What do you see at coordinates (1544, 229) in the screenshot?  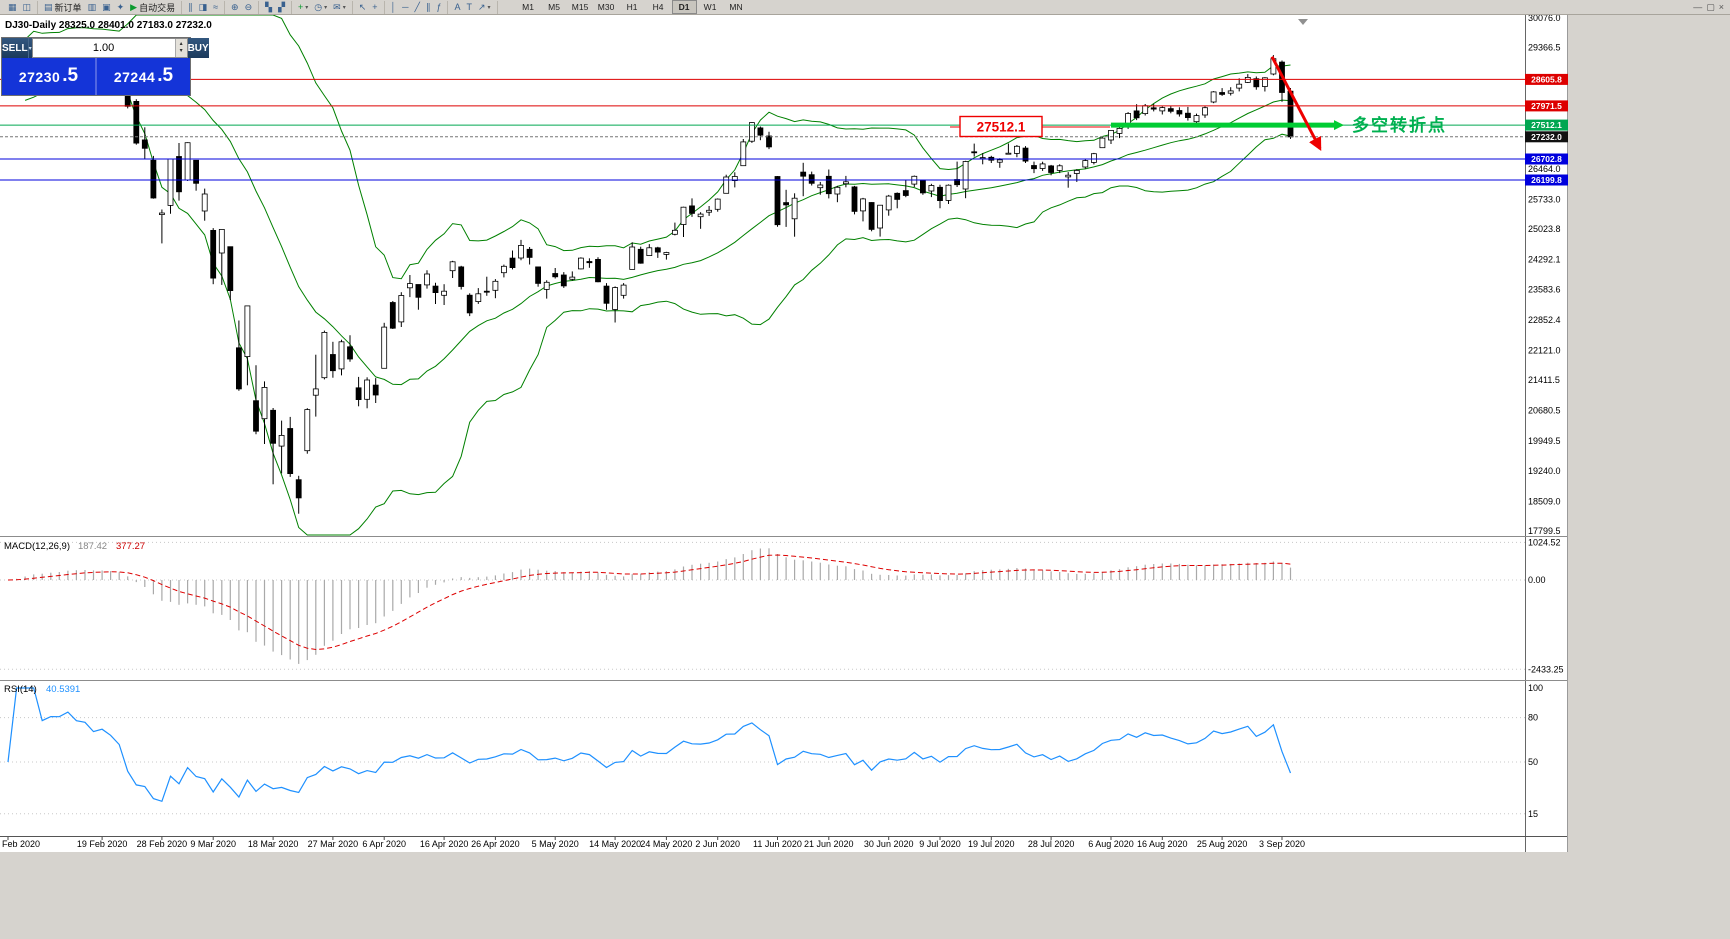 I see `svg-text: 25023.8` at bounding box center [1544, 229].